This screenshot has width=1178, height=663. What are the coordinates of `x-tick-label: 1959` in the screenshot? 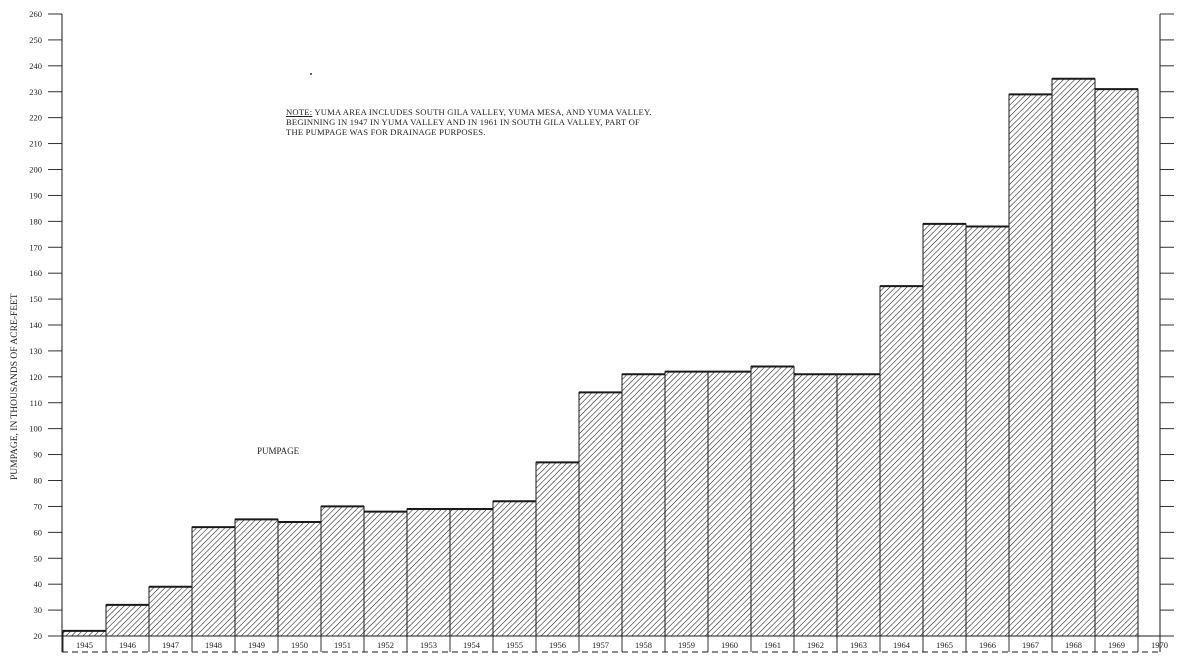 It's located at (686, 645).